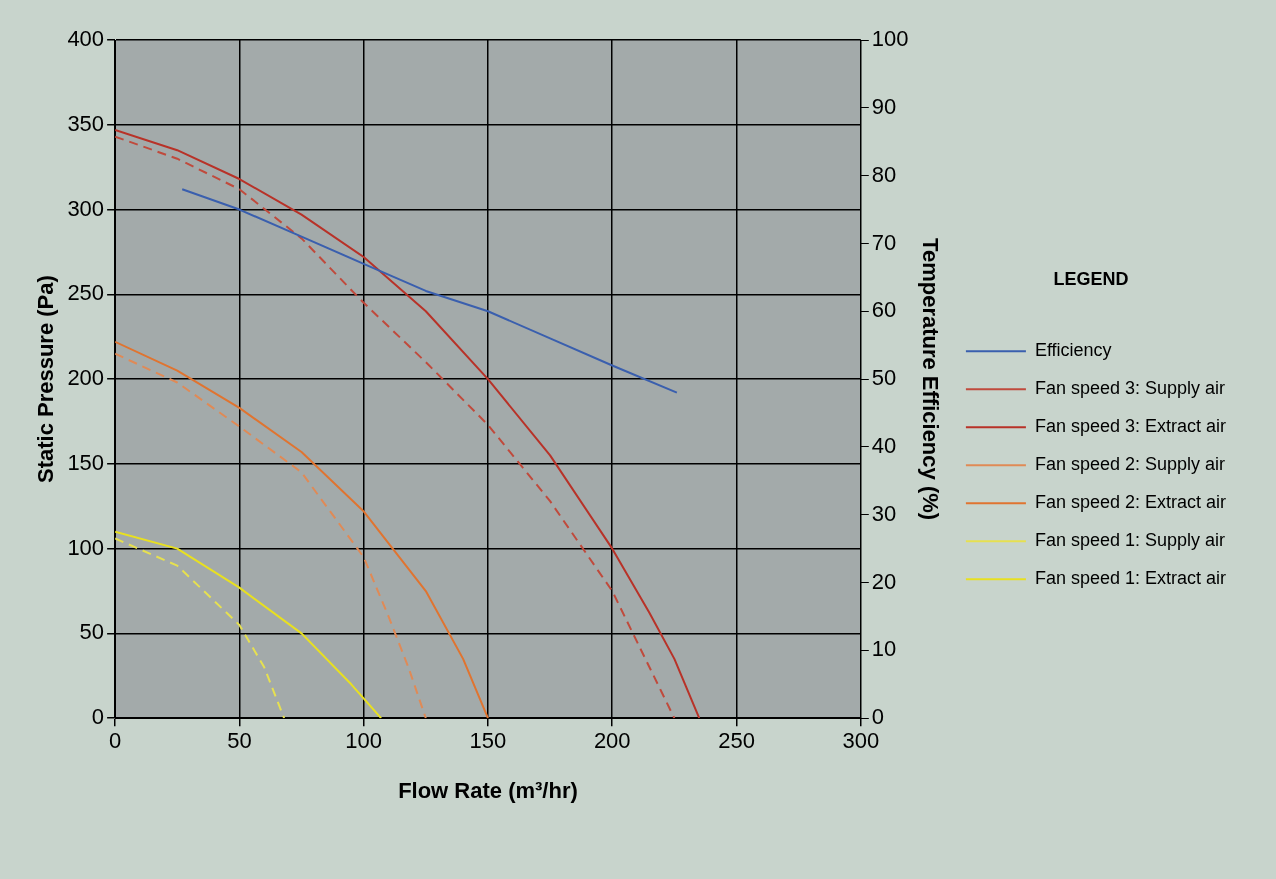 This screenshot has width=1276, height=879. What do you see at coordinates (86, 462) in the screenshot?
I see `y-tick-label: 150` at bounding box center [86, 462].